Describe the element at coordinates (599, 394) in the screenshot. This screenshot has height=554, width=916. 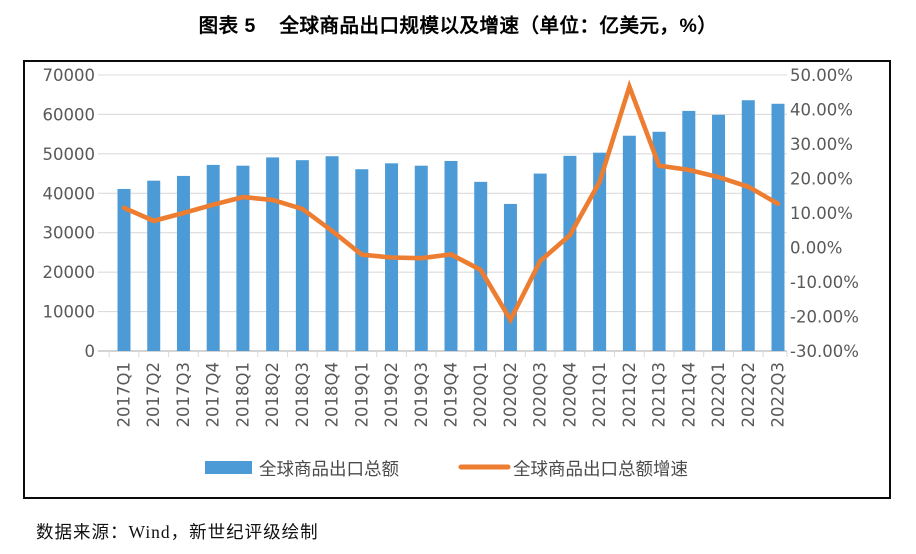
I see `x-axis-category-label: 2021Q1` at that location.